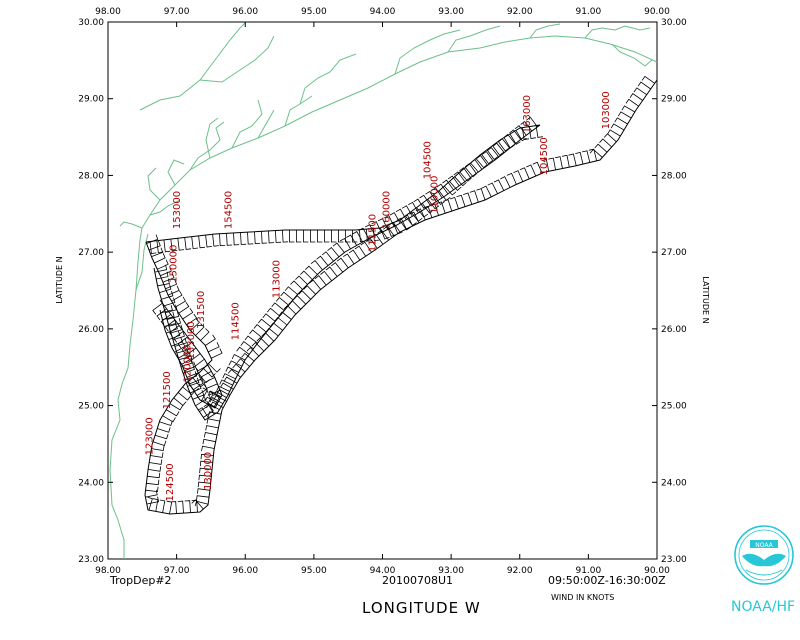  What do you see at coordinates (174, 264) in the screenshot?
I see `time-label: 150000` at bounding box center [174, 264].